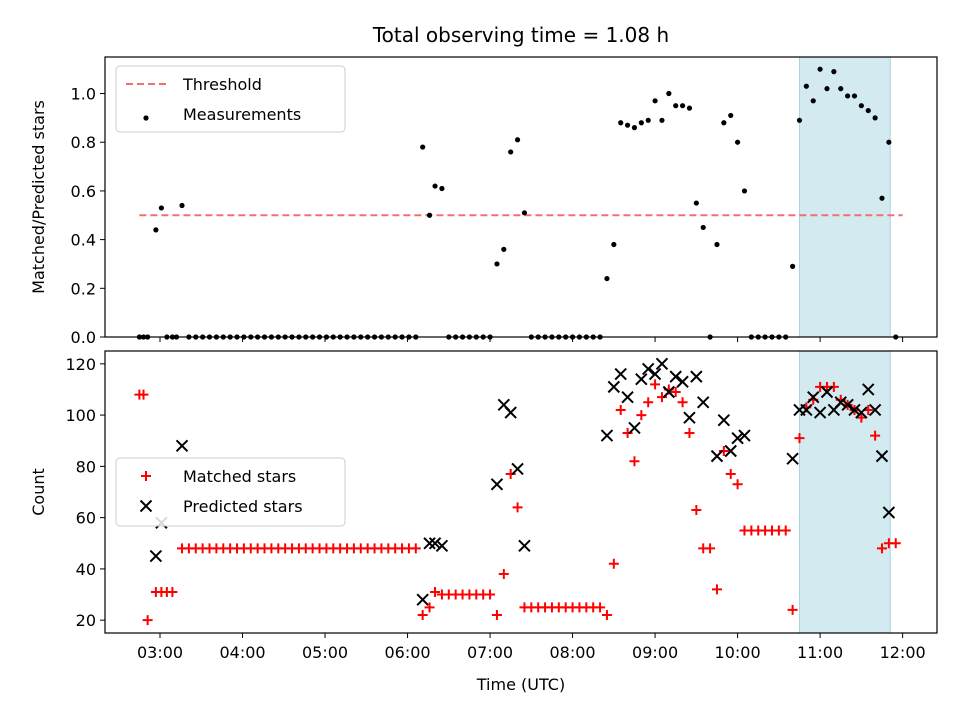  Describe the element at coordinates (83, 288) in the screenshot. I see `y-tick-label: 0.2` at that location.